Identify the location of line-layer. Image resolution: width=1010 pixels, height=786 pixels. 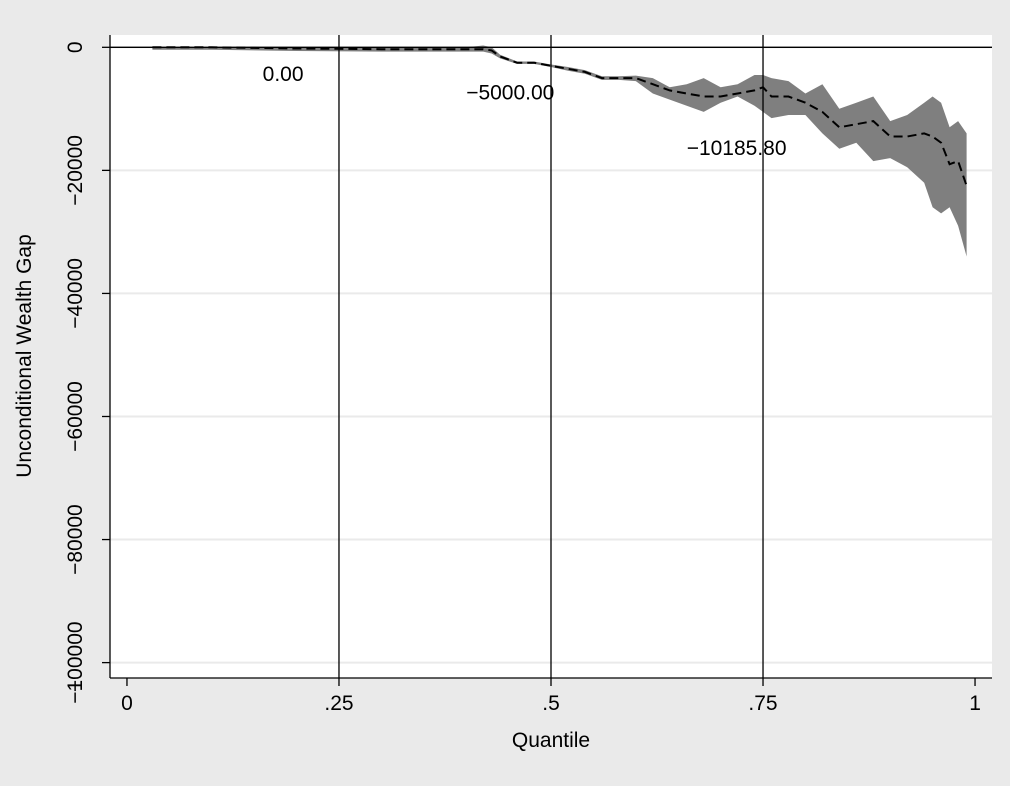
(560, 116).